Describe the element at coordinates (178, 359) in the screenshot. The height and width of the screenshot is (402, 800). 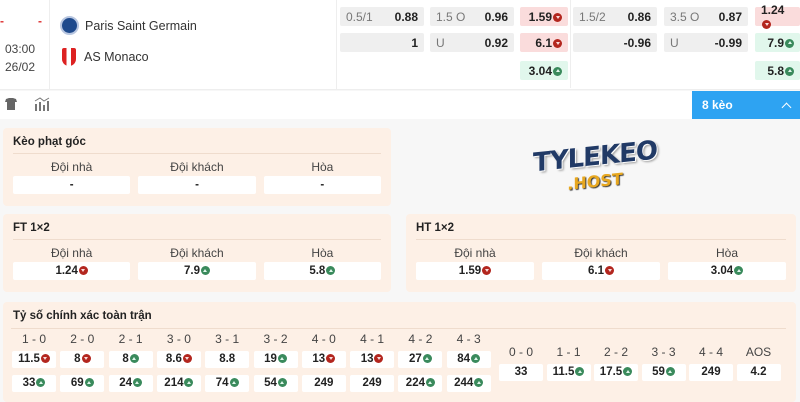
I see `score-odds: 8.6` at that location.